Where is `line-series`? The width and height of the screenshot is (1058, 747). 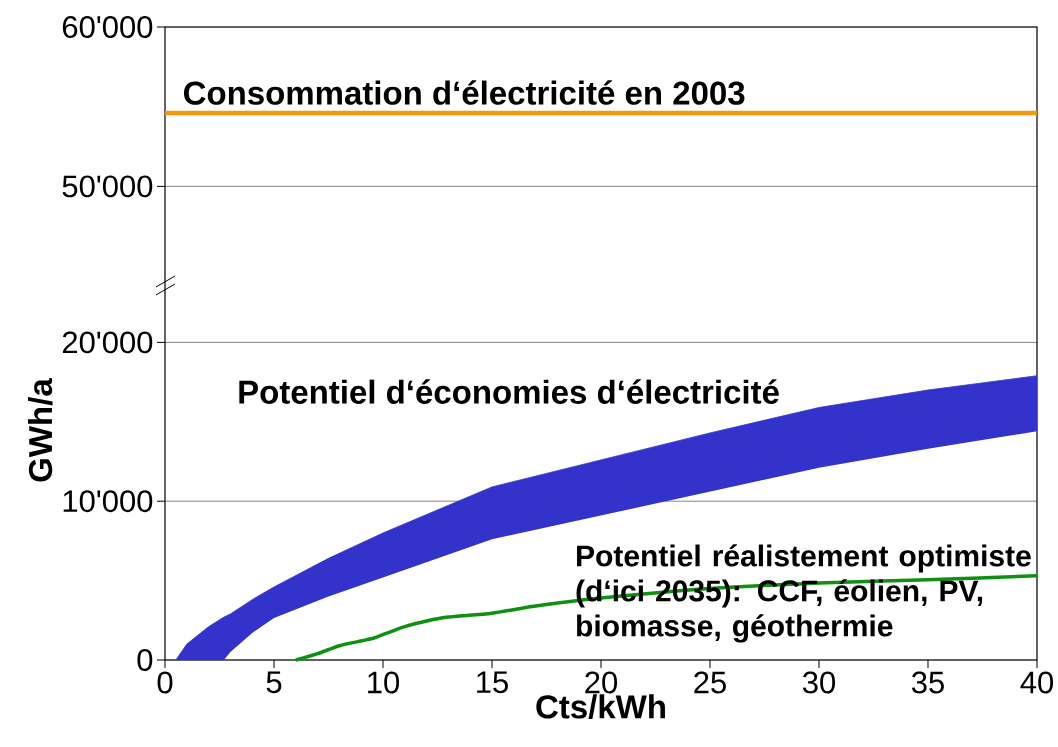 line-series is located at coordinates (666, 618).